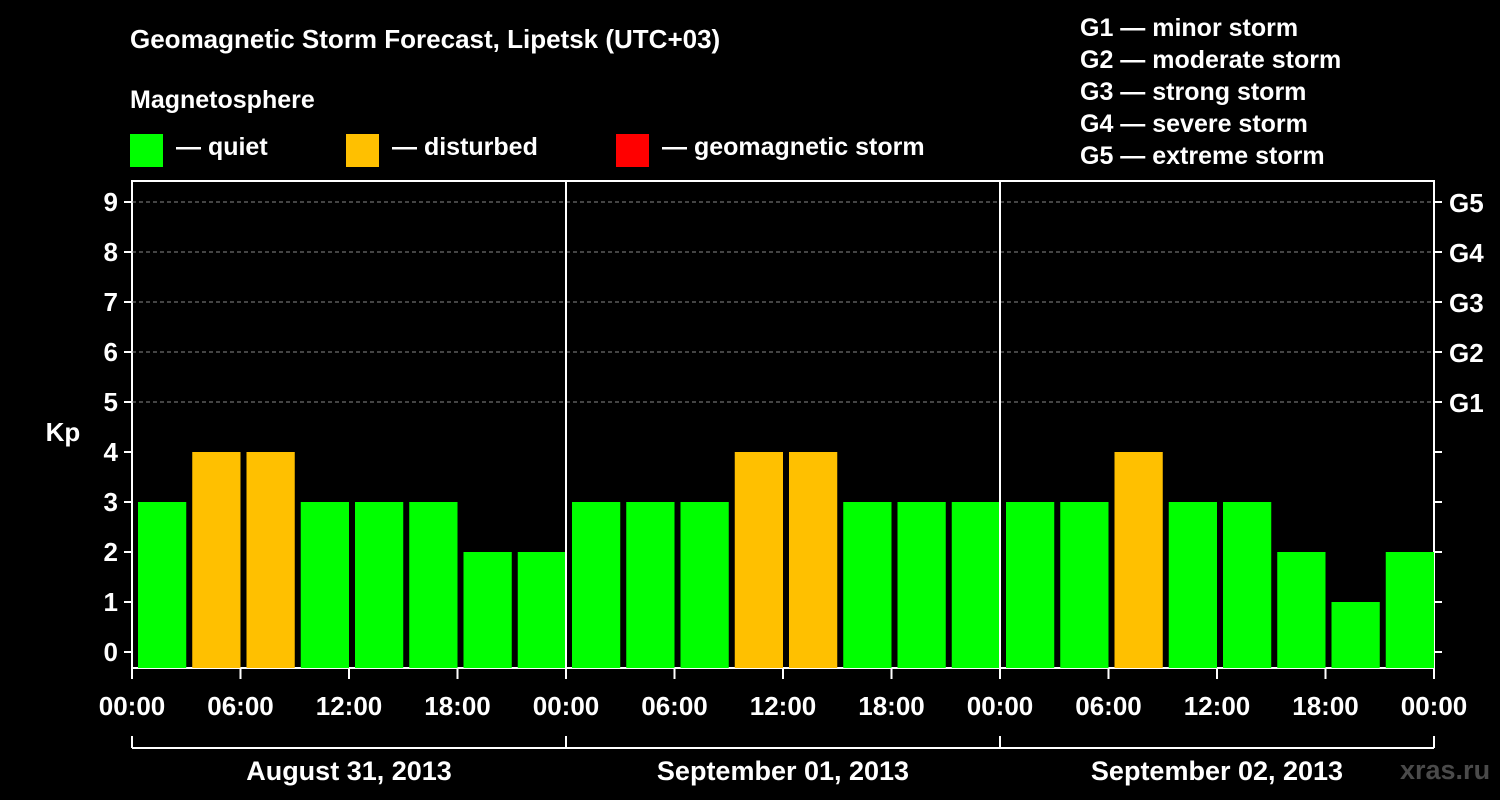 The image size is (1500, 800). What do you see at coordinates (146, 150) in the screenshot?
I see `legend-swatch-quiet` at bounding box center [146, 150].